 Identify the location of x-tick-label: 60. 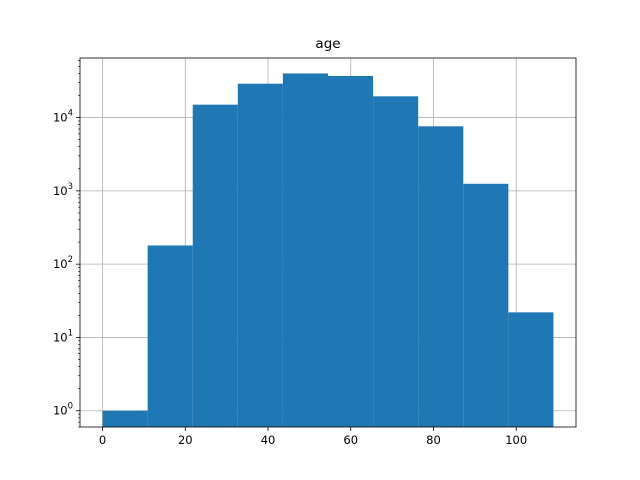
(350, 440).